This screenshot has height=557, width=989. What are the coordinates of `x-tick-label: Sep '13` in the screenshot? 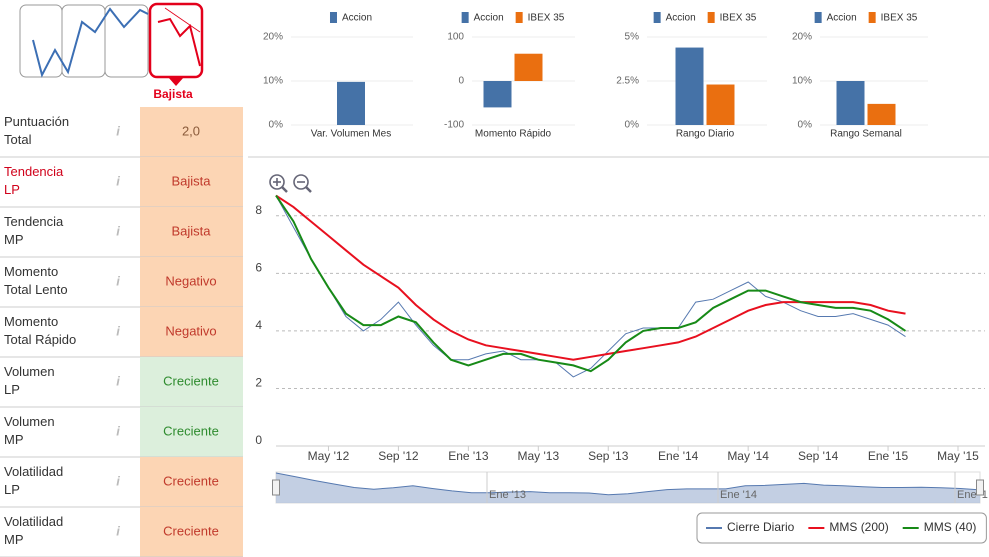 It's located at (608, 456).